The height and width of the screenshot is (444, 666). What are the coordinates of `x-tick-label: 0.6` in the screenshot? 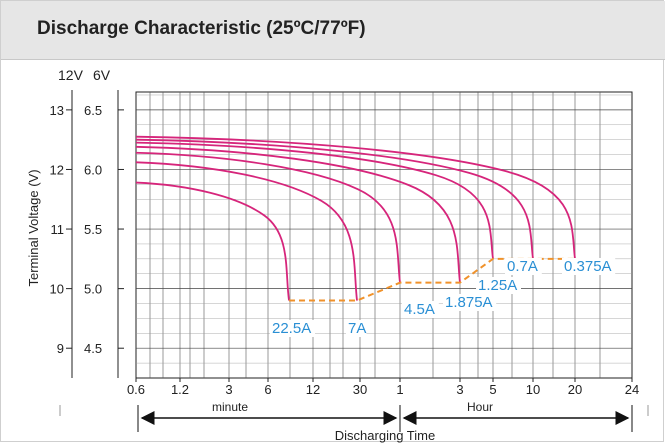 It's located at (136, 389).